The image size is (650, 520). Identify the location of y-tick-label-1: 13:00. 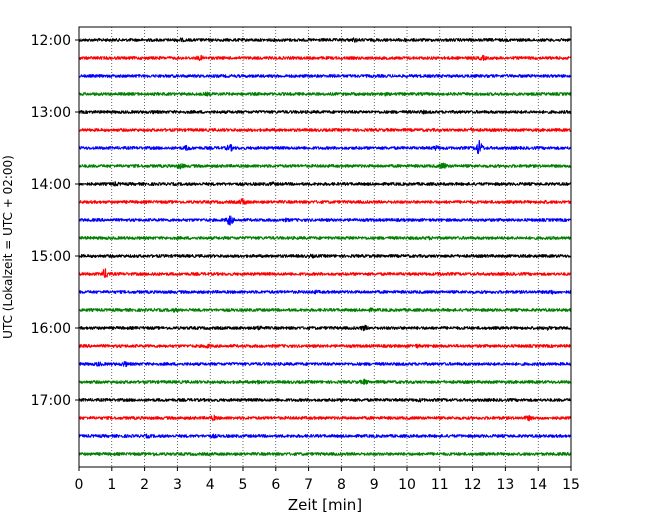
(51, 113).